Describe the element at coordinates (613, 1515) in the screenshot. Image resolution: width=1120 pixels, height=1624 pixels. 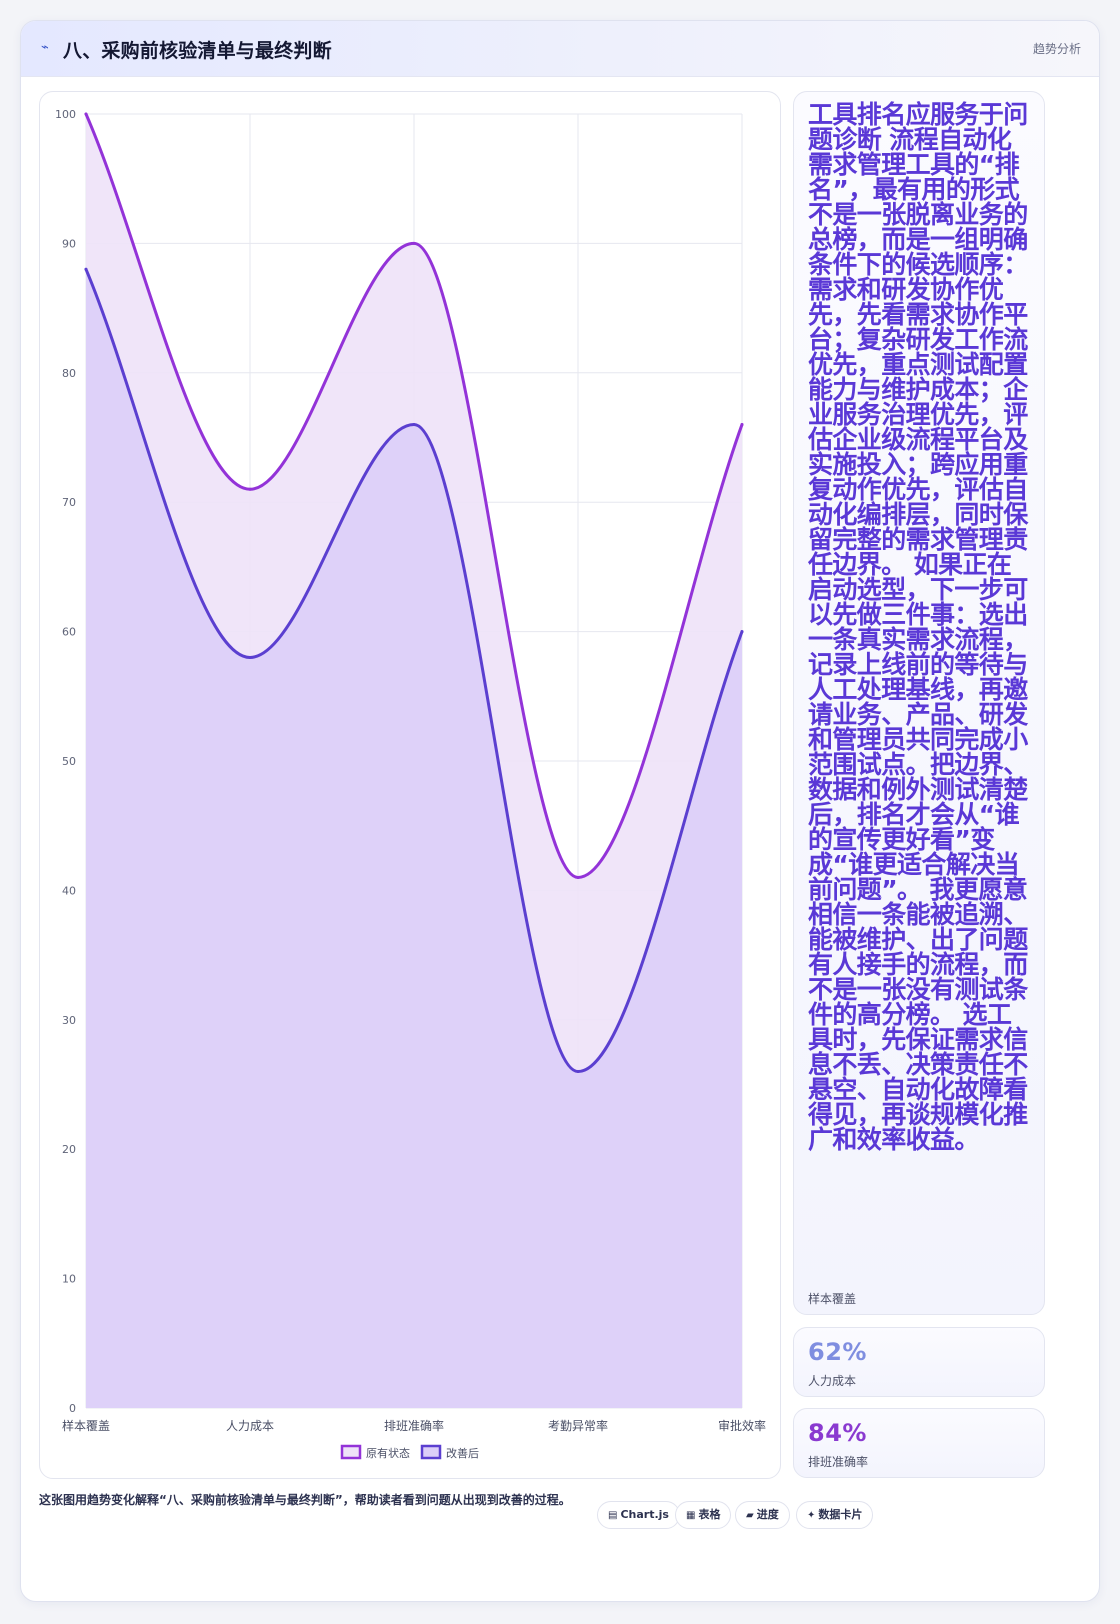
I see `chart-icon: ▤` at that location.